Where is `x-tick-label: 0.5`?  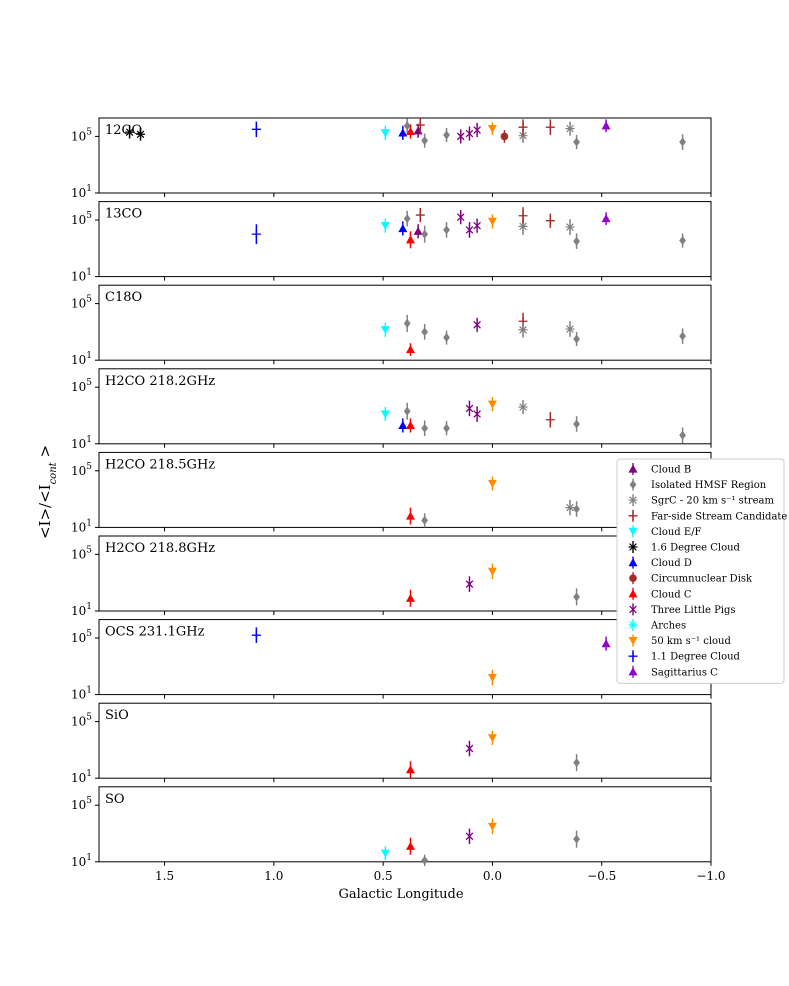
x-tick-label: 0.5 is located at coordinates (383, 876).